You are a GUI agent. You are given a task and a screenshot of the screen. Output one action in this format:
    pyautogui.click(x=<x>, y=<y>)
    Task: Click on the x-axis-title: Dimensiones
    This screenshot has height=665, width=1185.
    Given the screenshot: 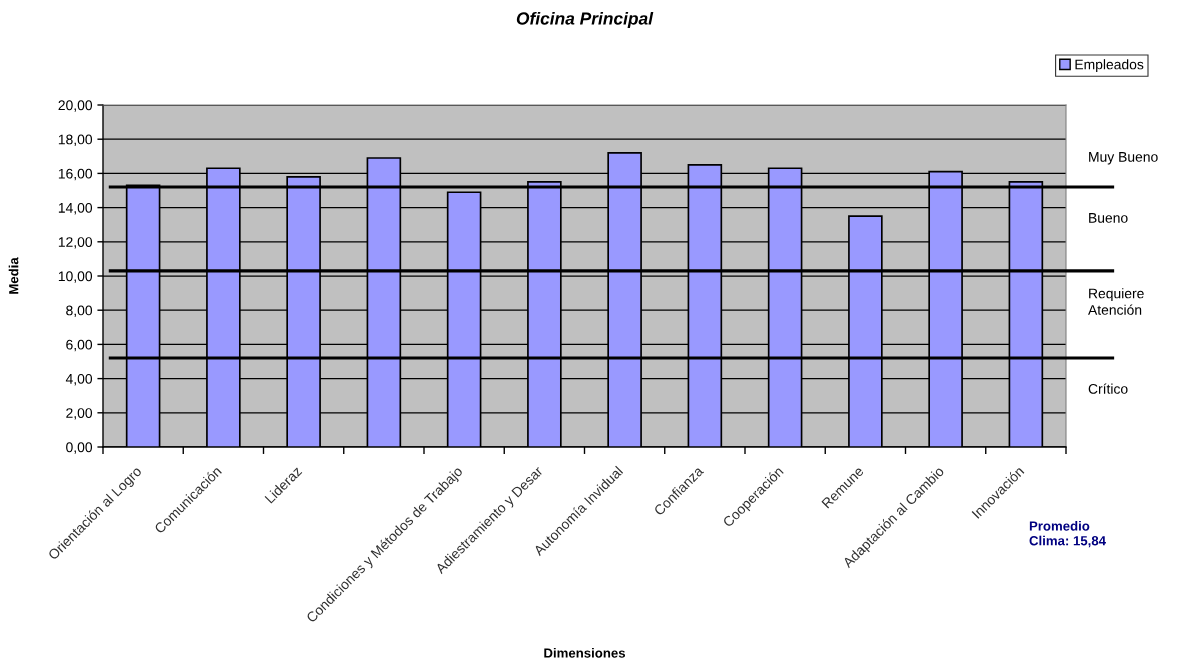 What is the action you would take?
    pyautogui.click(x=585, y=653)
    